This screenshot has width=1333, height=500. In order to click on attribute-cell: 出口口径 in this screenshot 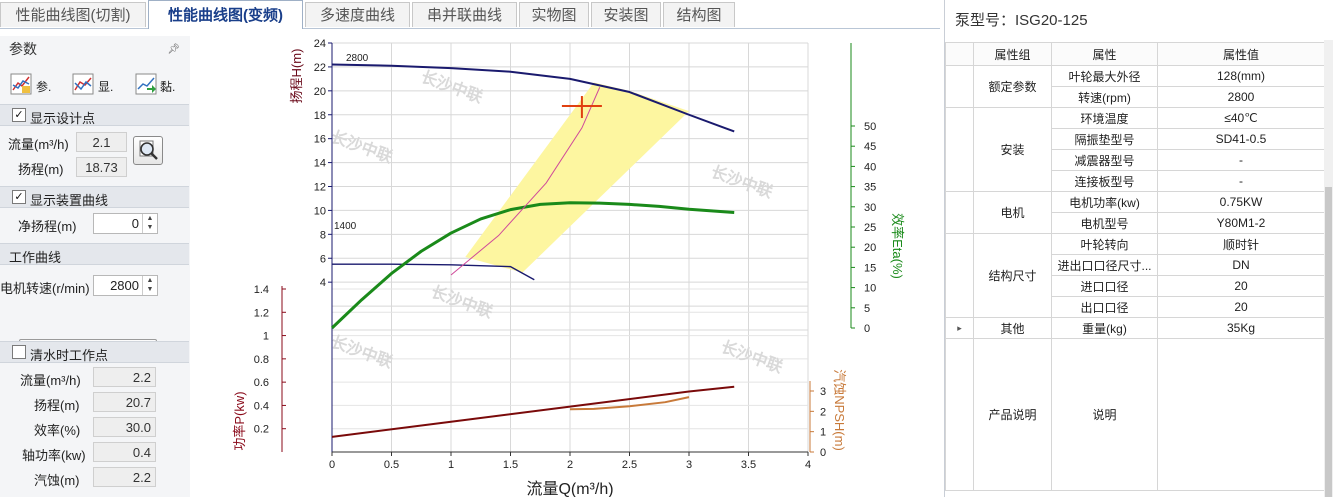, I will do `click(1104, 307)`.